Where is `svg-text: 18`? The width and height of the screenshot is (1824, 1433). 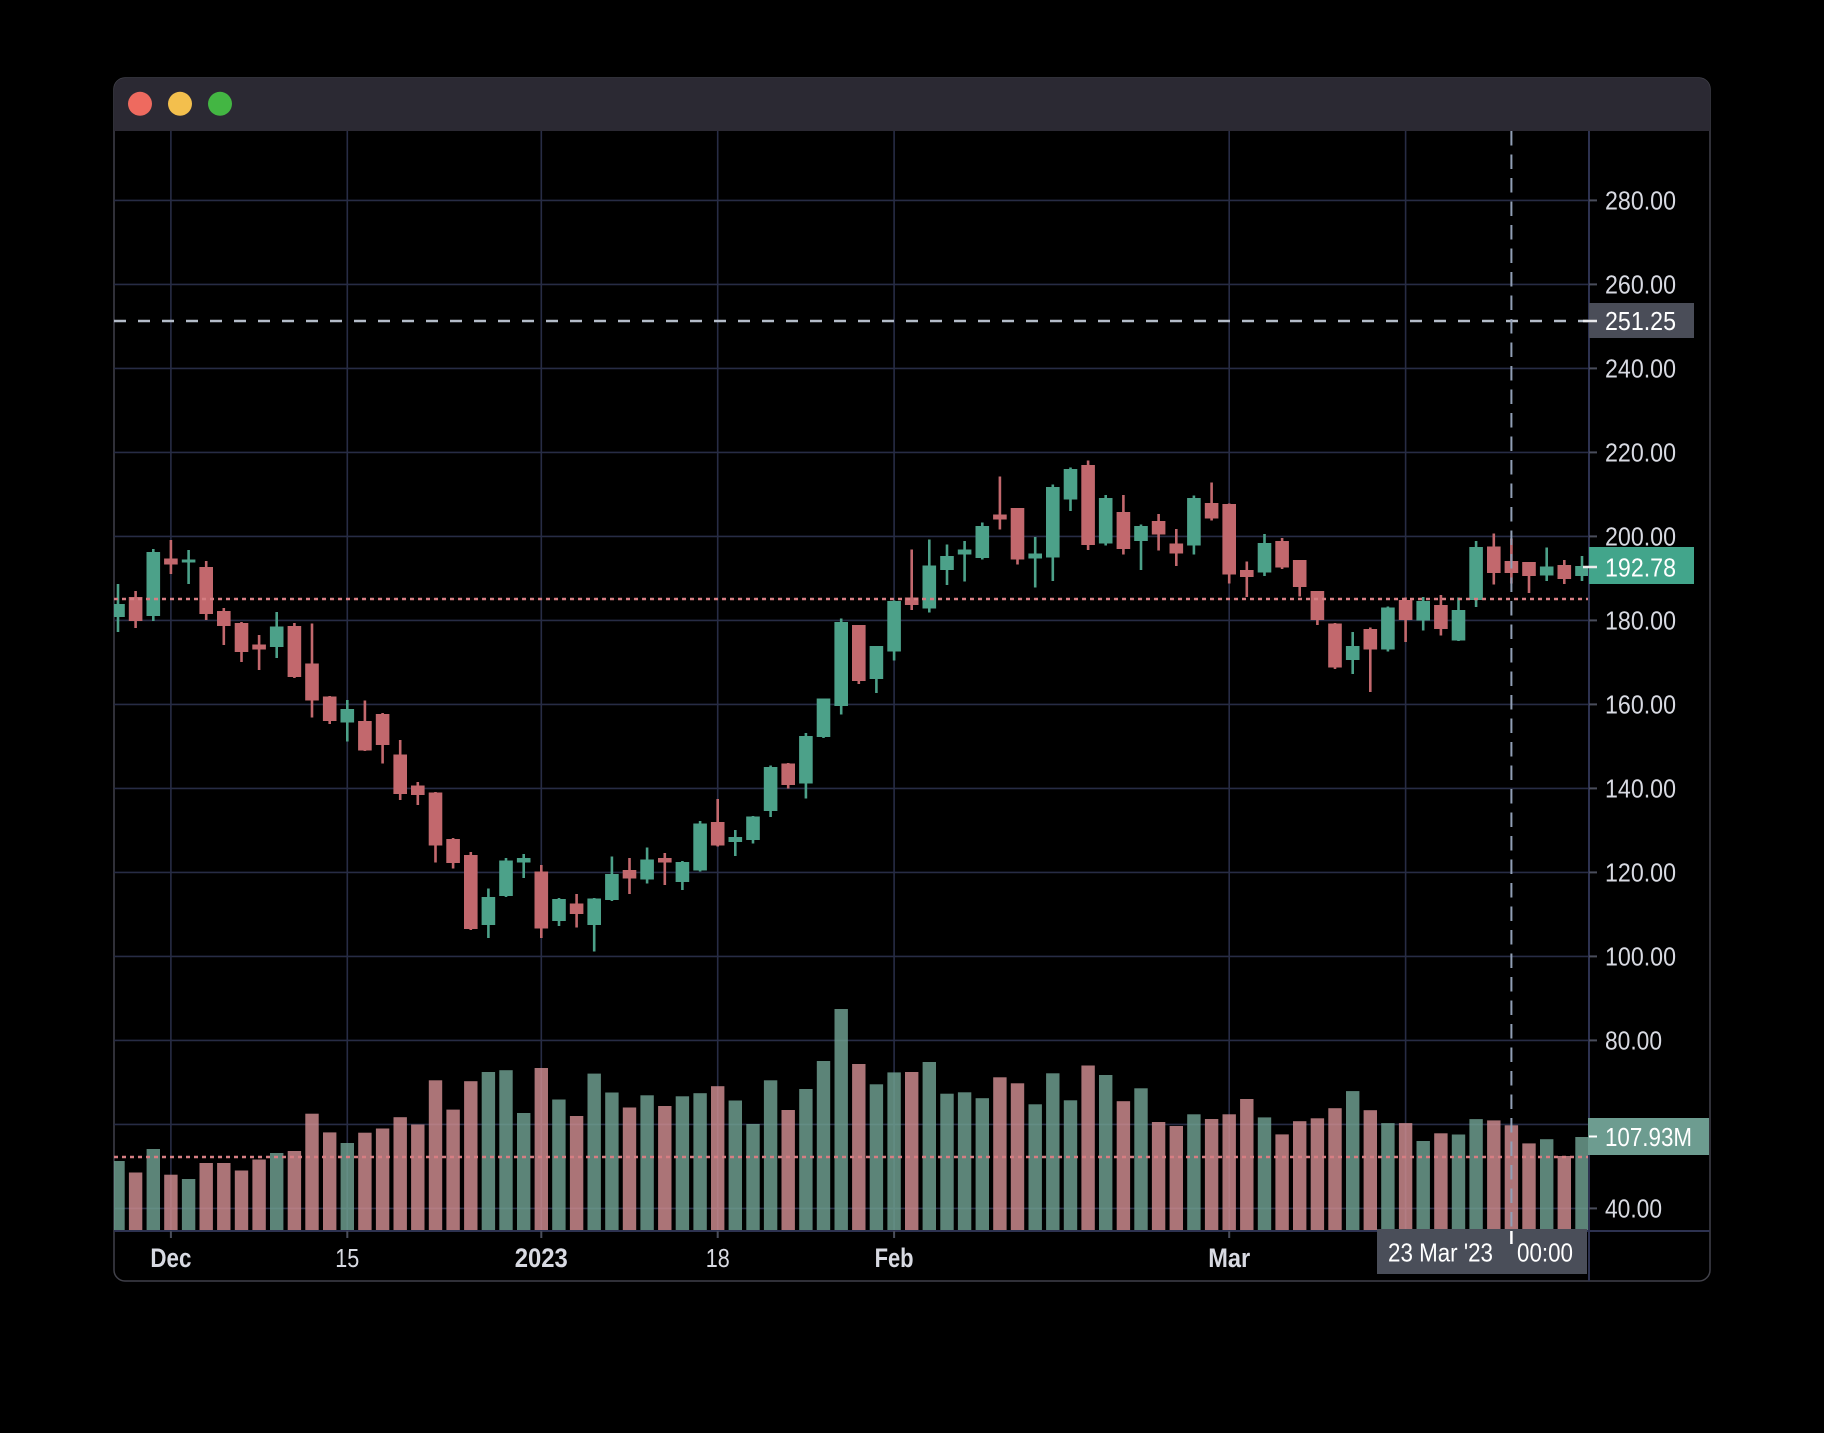 svg-text: 18 is located at coordinates (718, 1258).